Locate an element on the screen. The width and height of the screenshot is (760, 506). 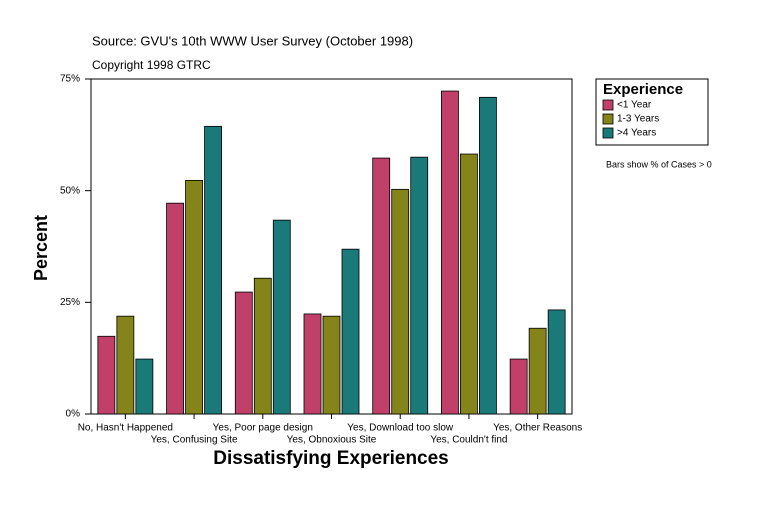
copyright: Copyright 1998 GTRC is located at coordinates (151, 65).